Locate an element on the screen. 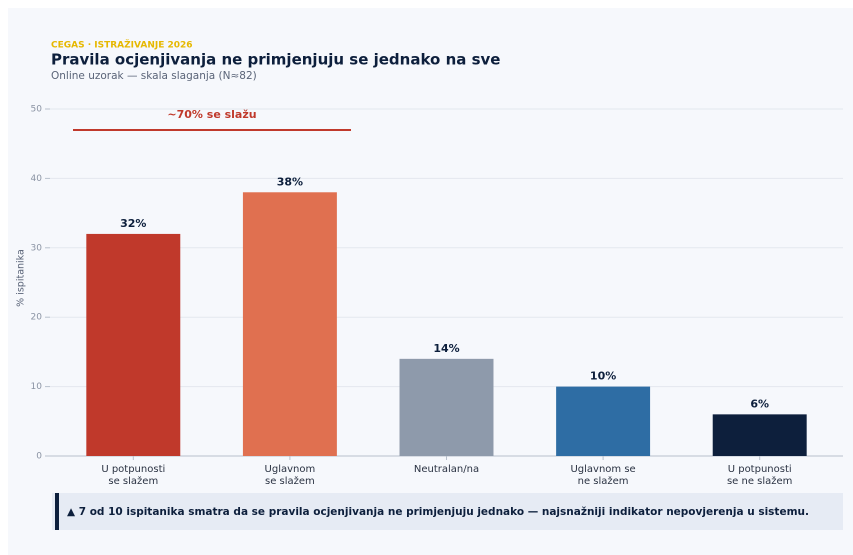  chart-subtitle: Online uzorak — skala slaganja (N≈82) is located at coordinates (154, 76).